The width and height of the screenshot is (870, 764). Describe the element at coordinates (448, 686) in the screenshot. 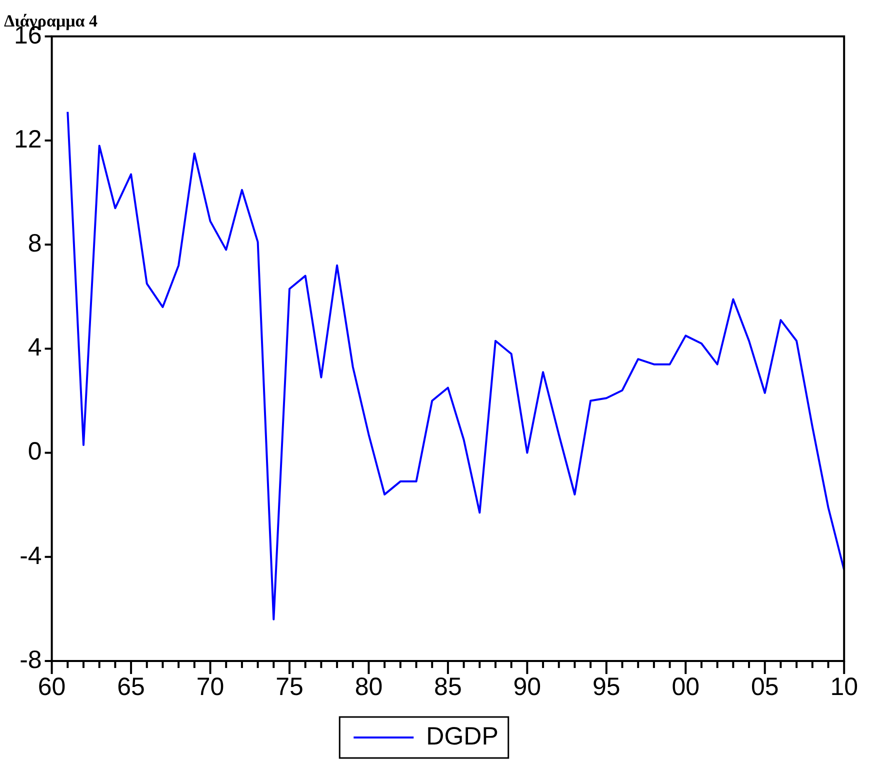

I see `x-tick-label: 85` at that location.